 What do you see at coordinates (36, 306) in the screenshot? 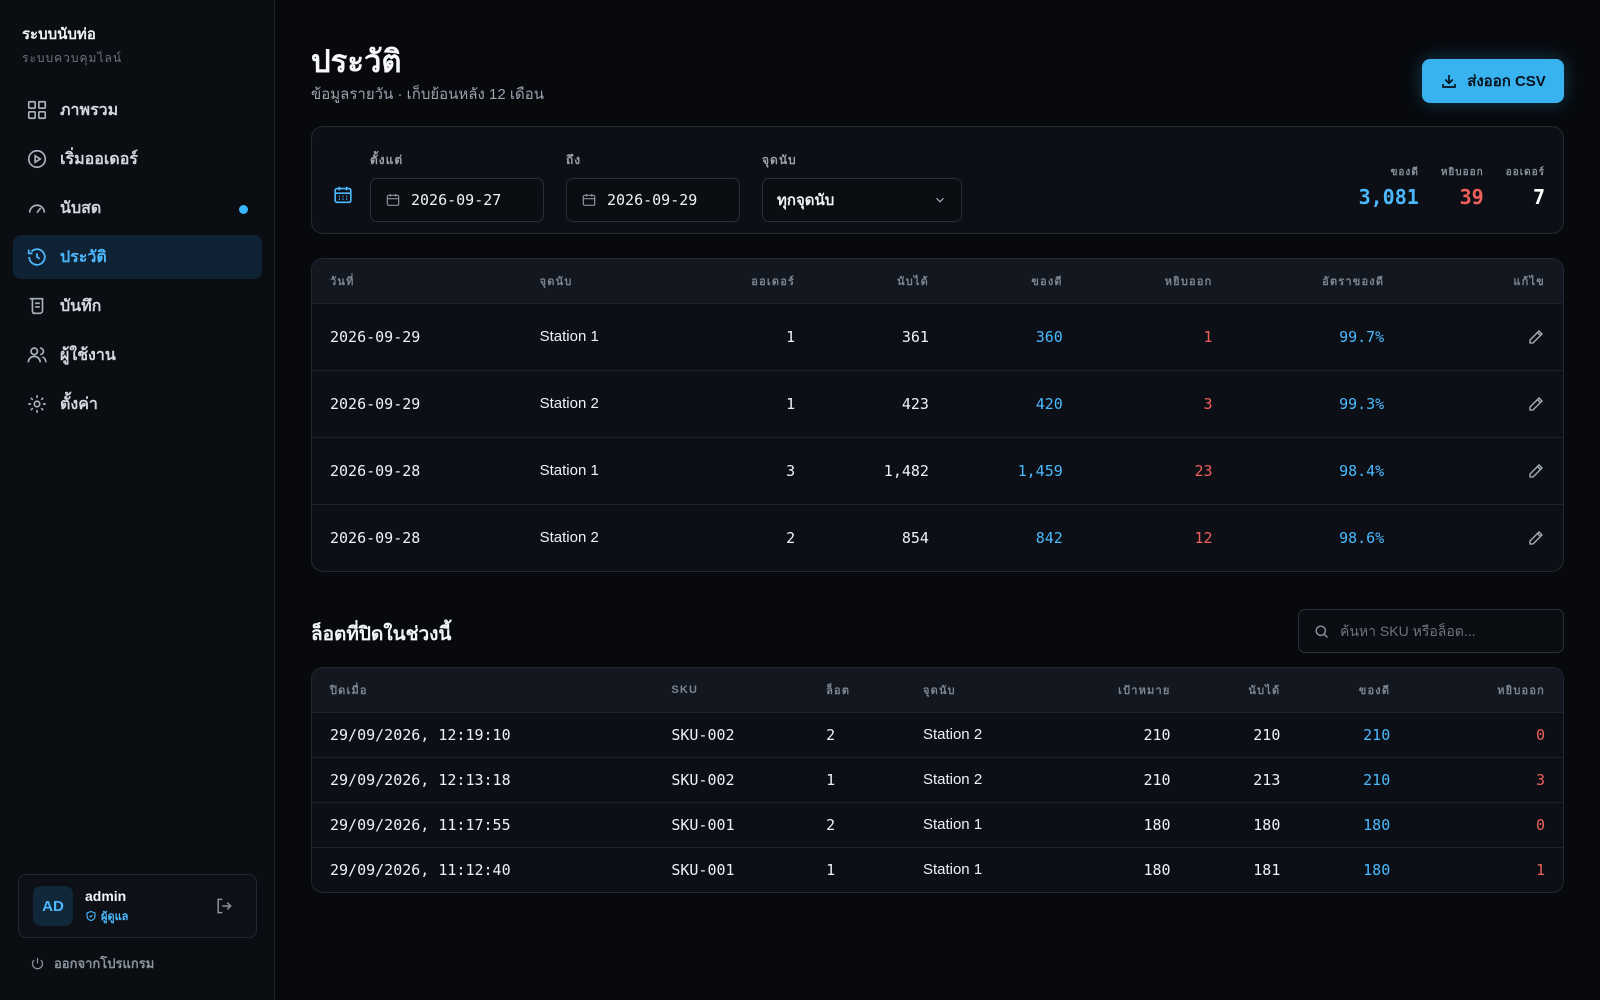
I see `scroll-icon` at bounding box center [36, 306].